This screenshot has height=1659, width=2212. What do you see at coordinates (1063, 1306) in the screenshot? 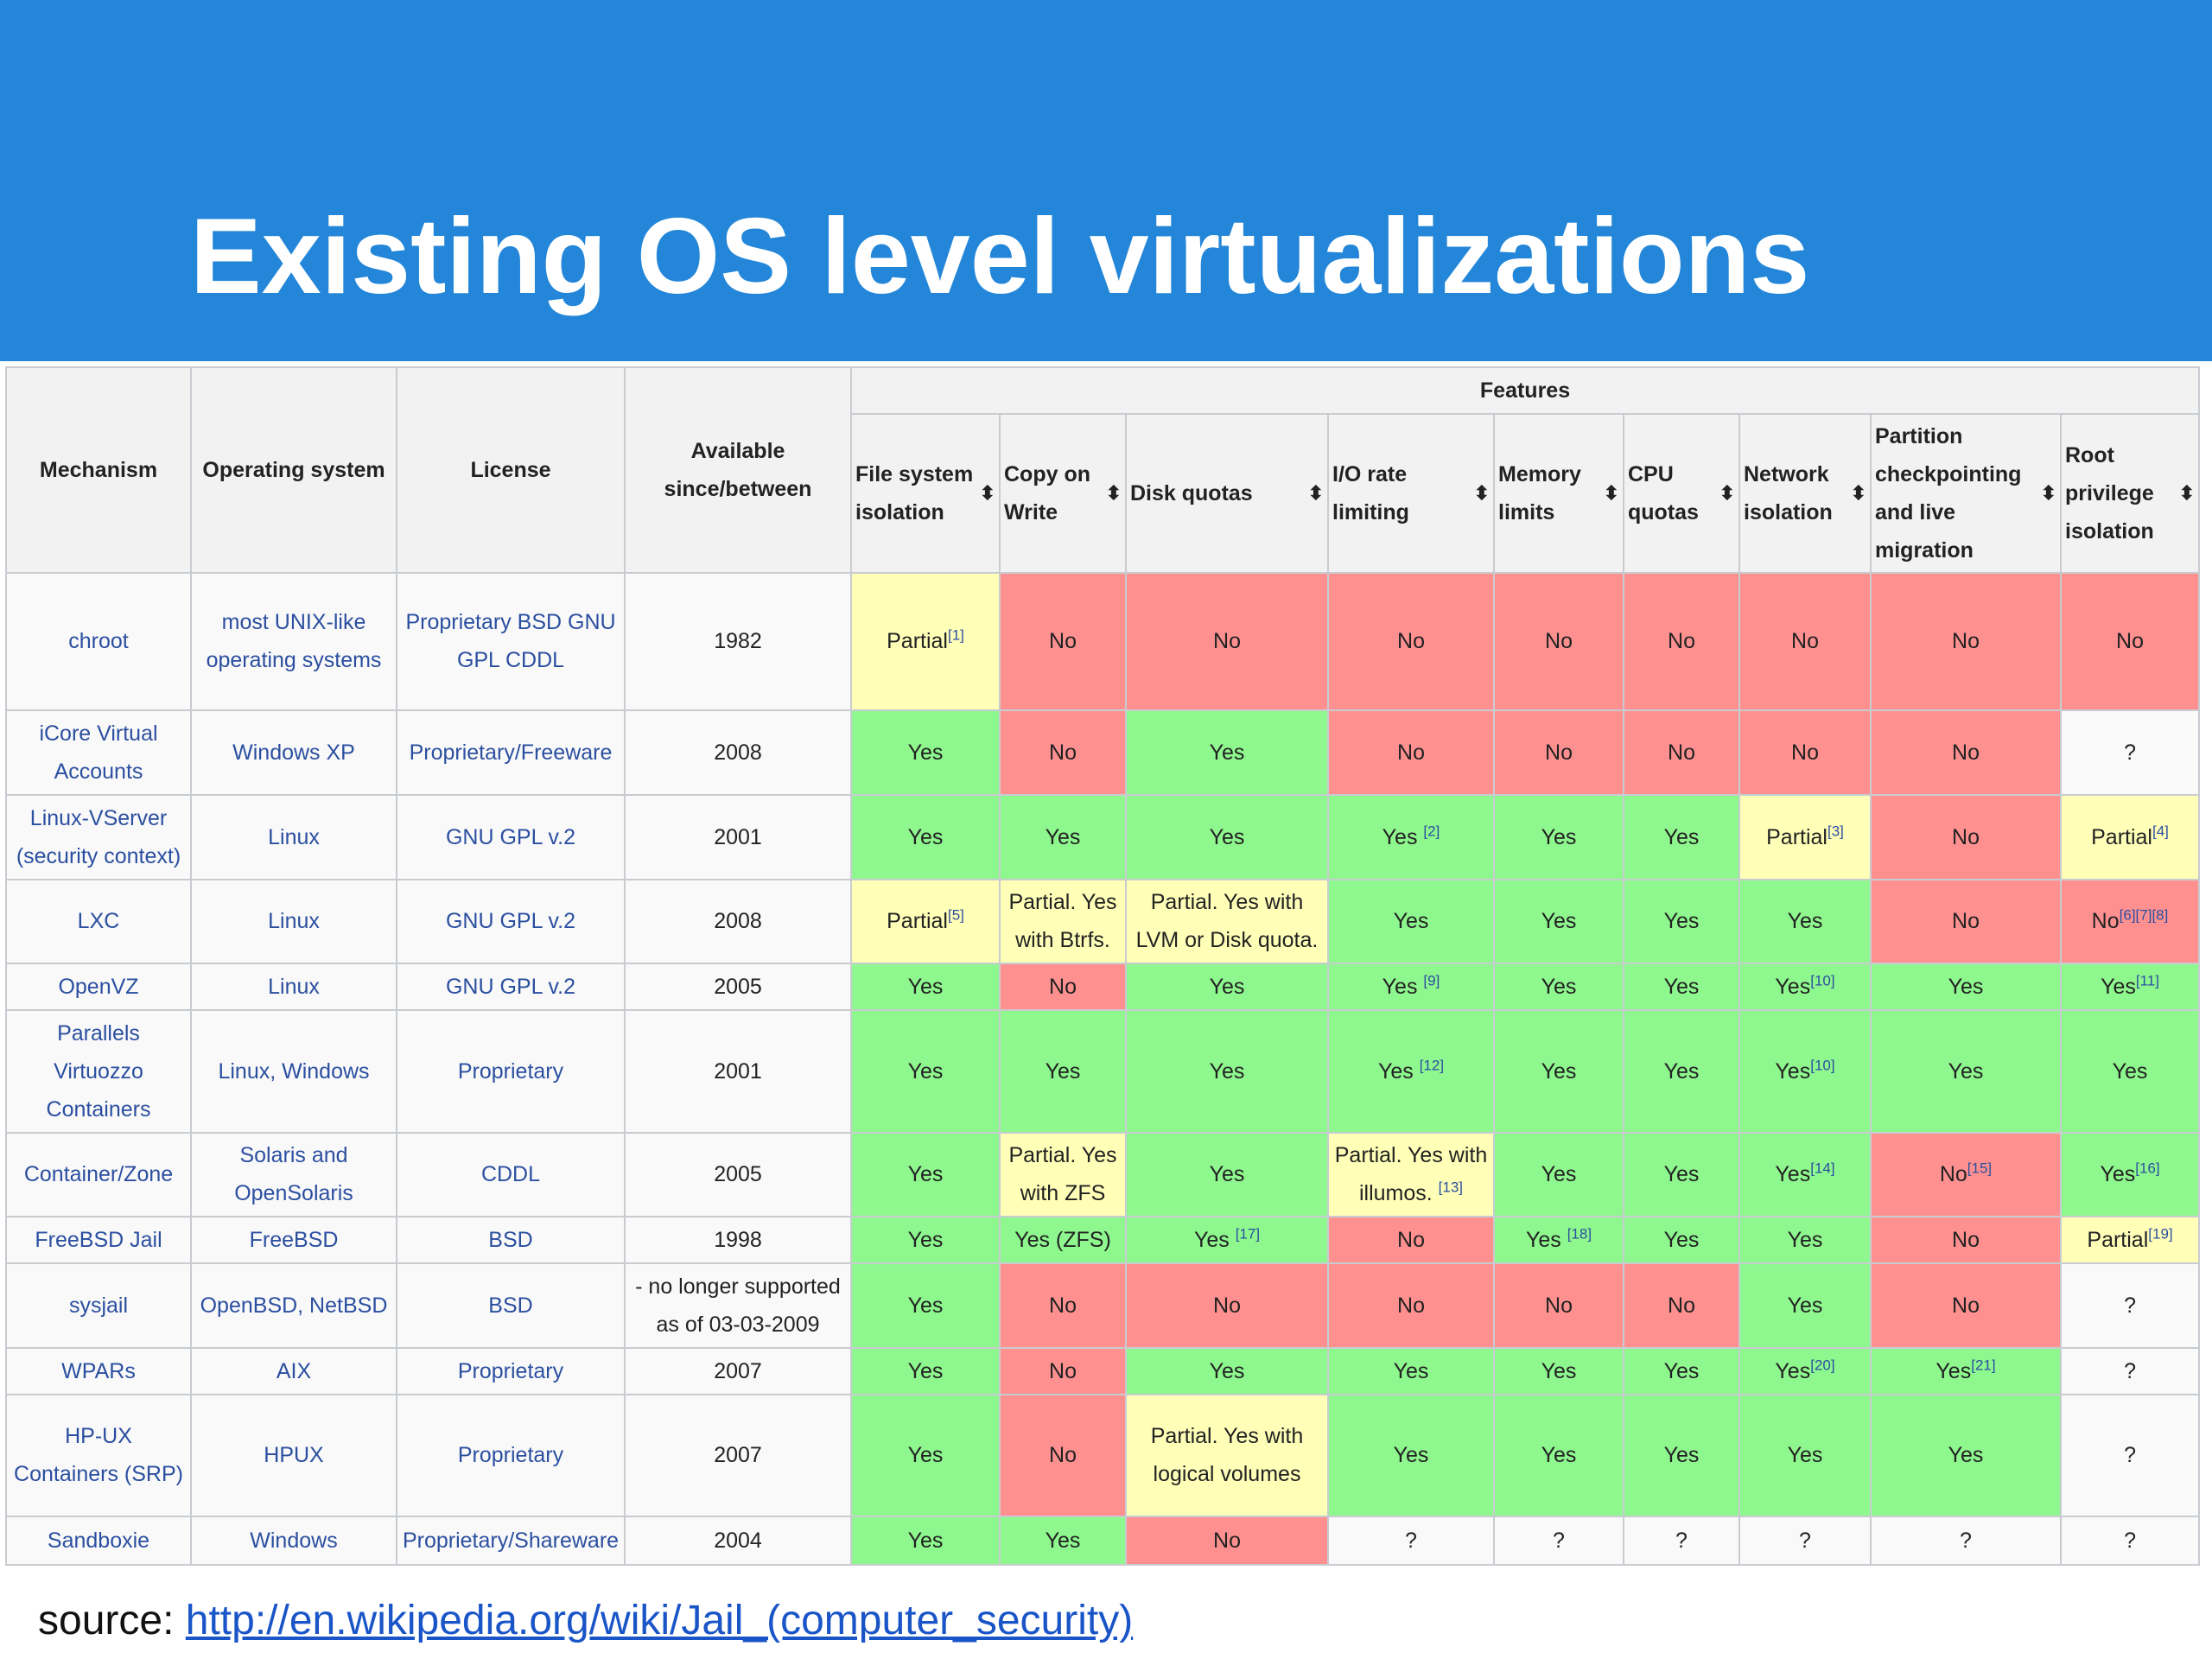
I see `feature-cell: No` at bounding box center [1063, 1306].